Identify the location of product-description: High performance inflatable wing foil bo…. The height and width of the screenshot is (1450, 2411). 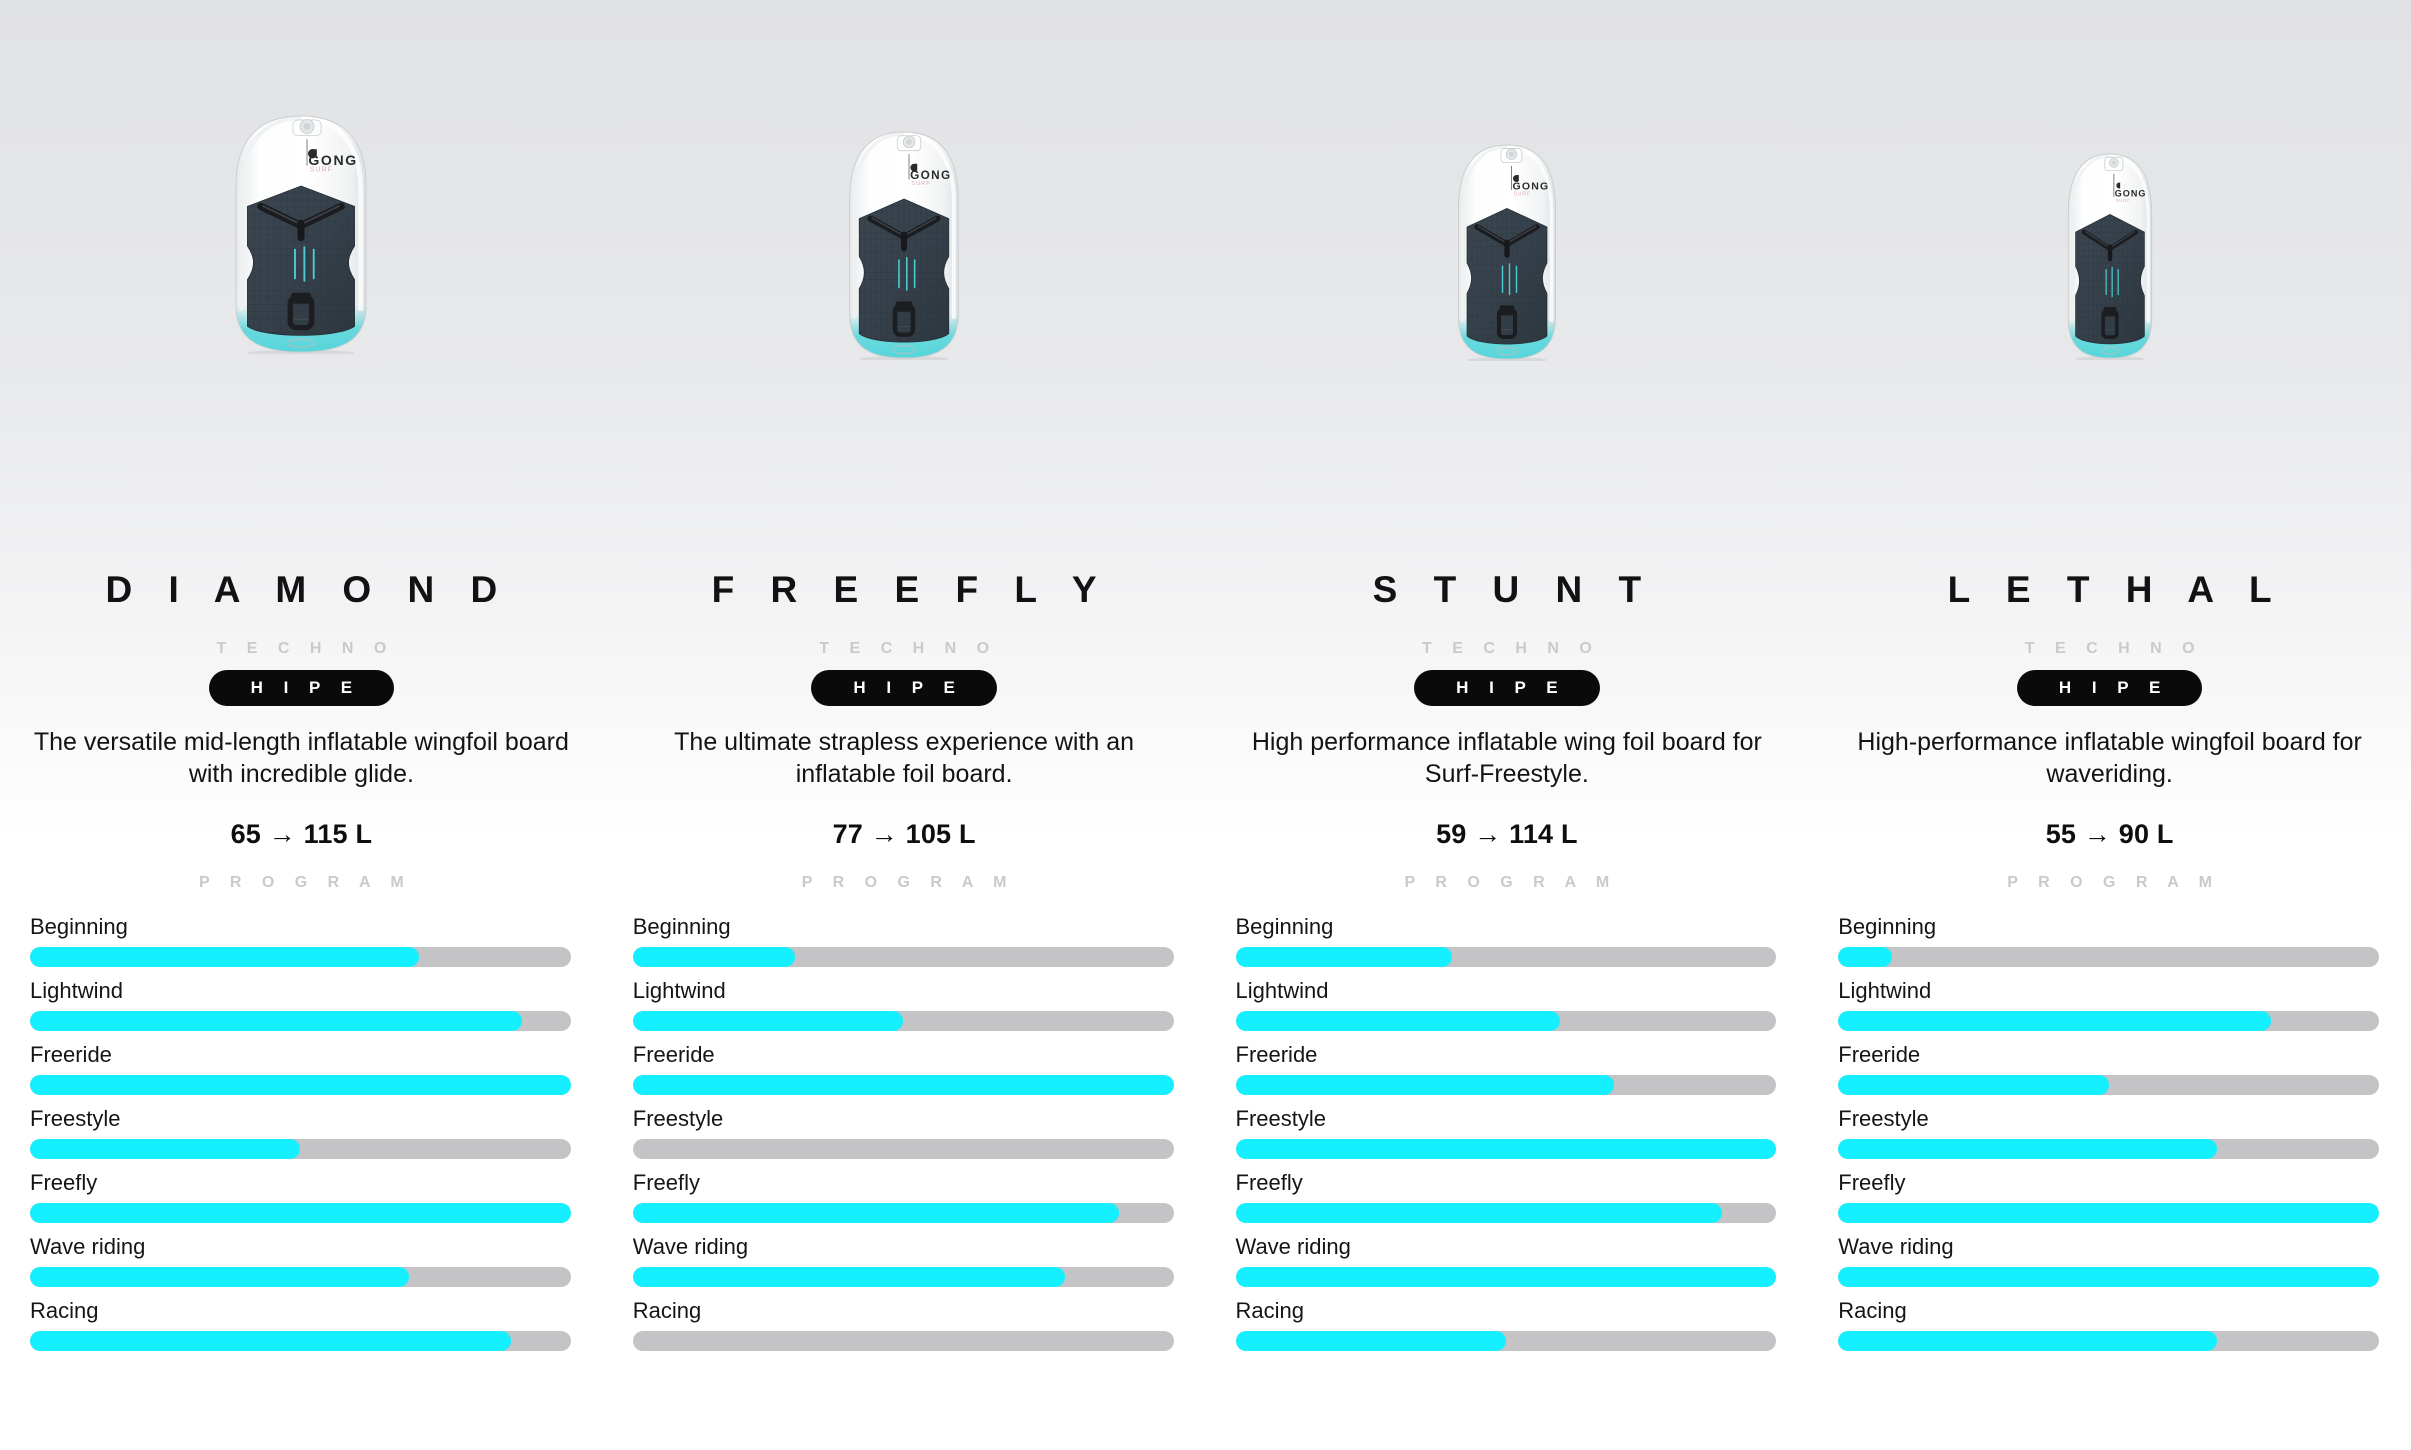
(1506, 758).